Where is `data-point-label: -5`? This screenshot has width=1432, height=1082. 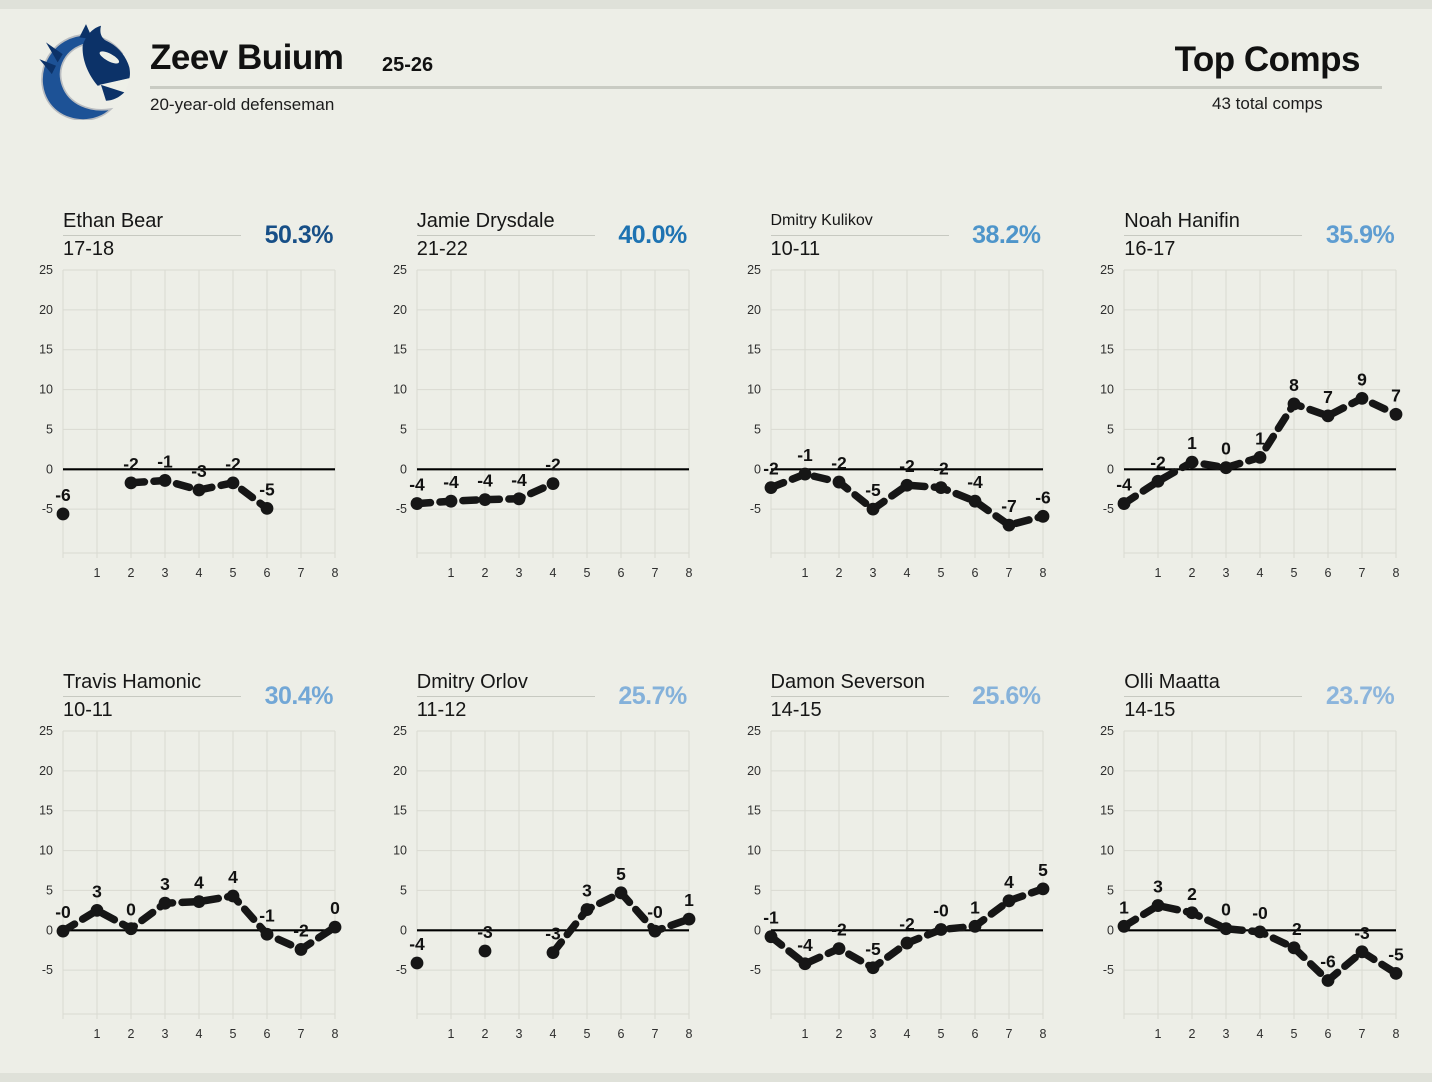
data-point-label: -5 is located at coordinates (1396, 954).